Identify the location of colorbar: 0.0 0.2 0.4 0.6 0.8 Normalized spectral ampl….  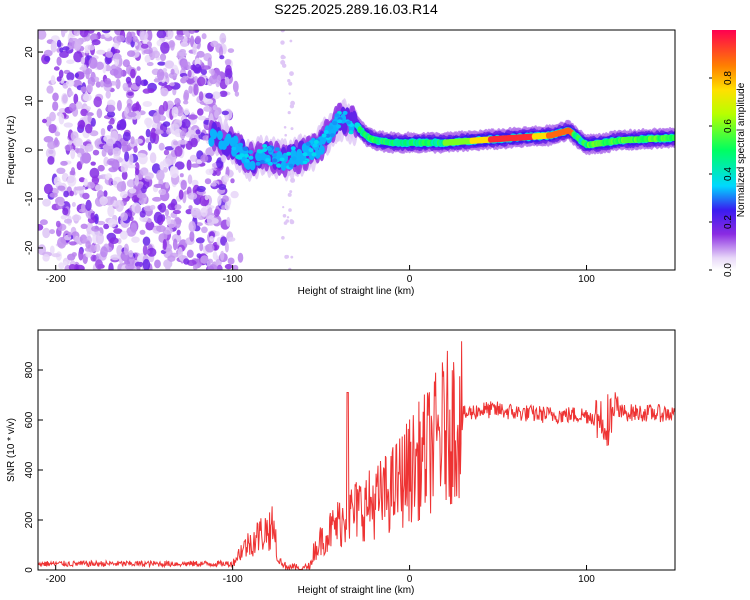
(728, 153).